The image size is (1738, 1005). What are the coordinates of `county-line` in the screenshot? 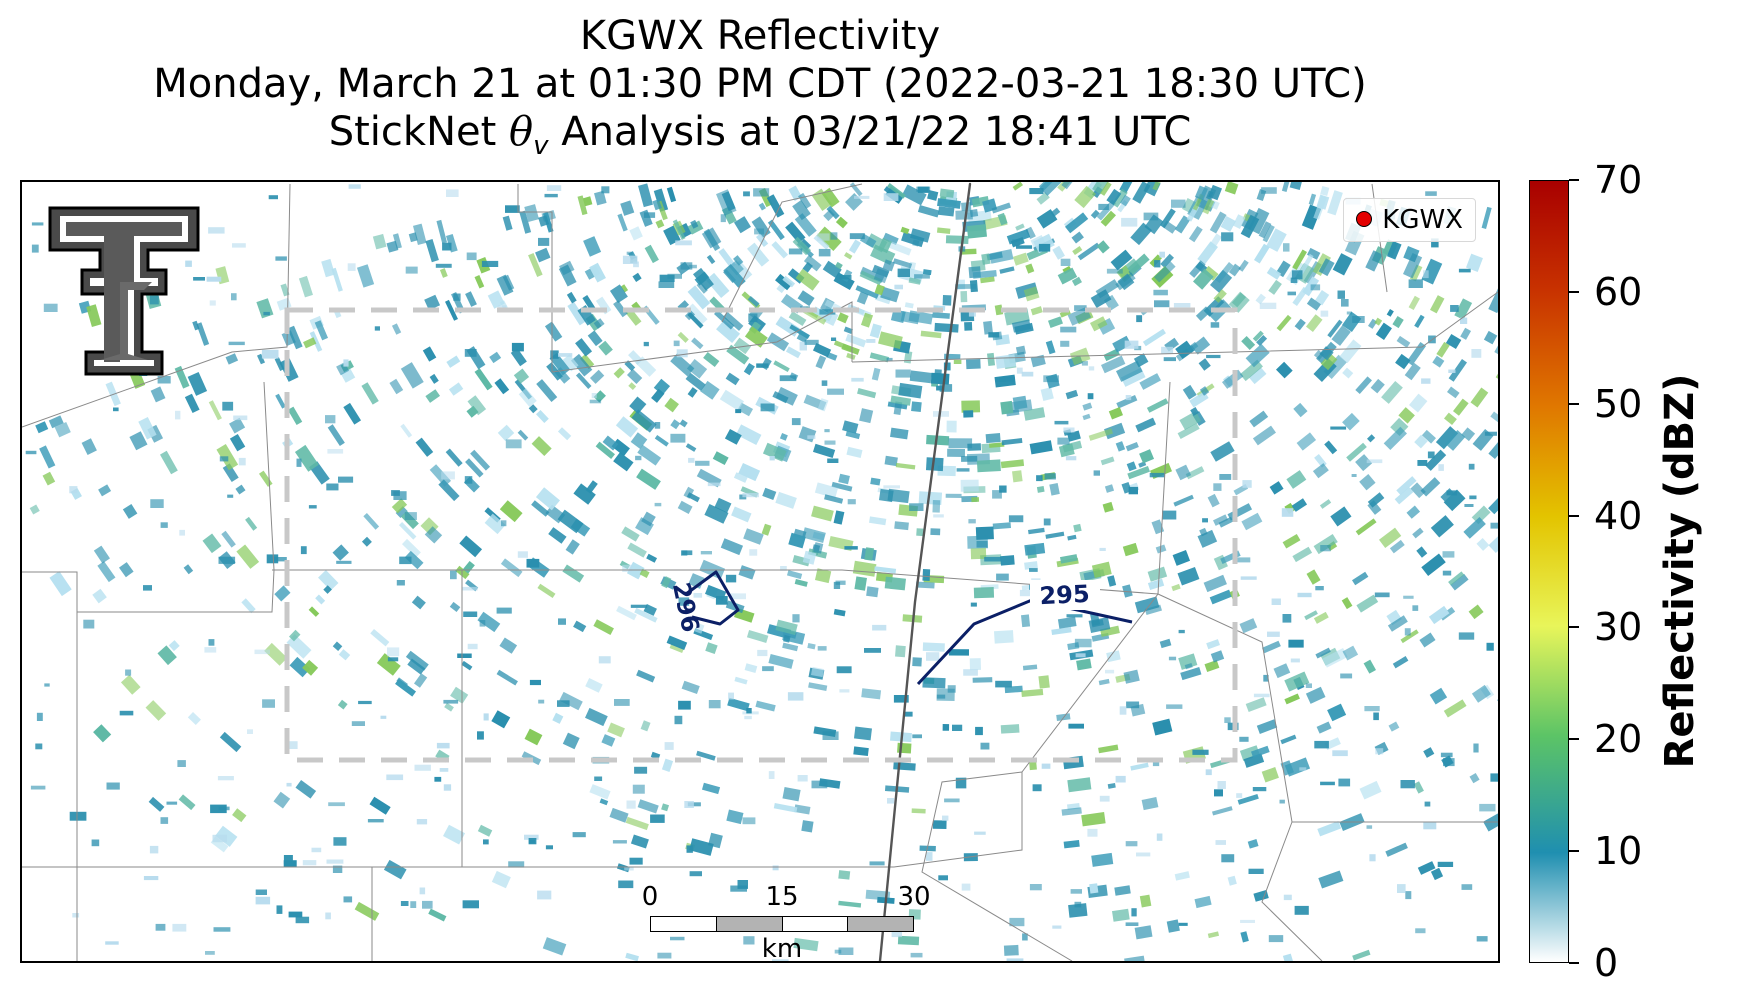 It's located at (816, 488).